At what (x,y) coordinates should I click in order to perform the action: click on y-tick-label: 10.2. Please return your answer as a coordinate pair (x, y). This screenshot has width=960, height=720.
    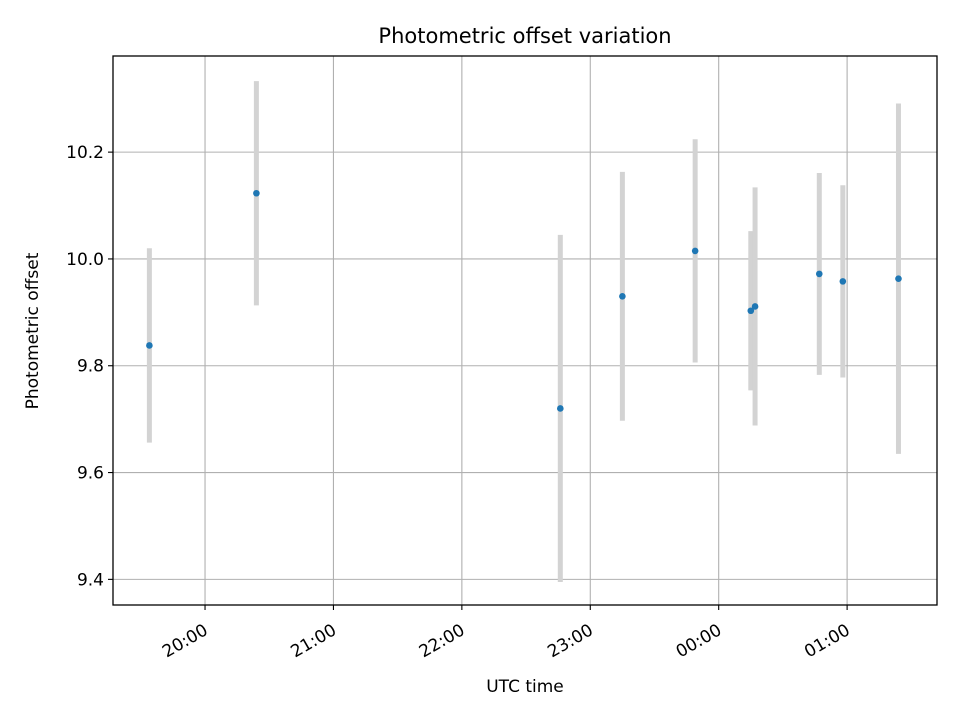
    Looking at the image, I should click on (85, 153).